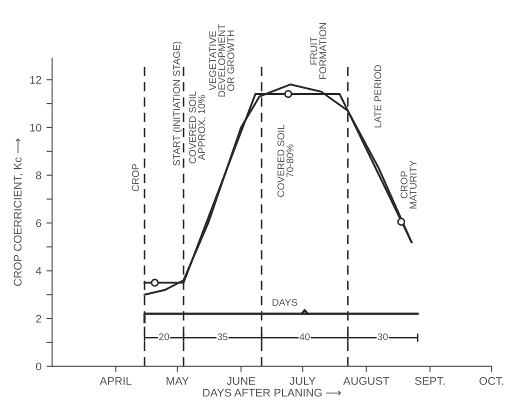 This screenshot has width=511, height=407. I want to click on y-tick-label: 10, so click(36, 128).